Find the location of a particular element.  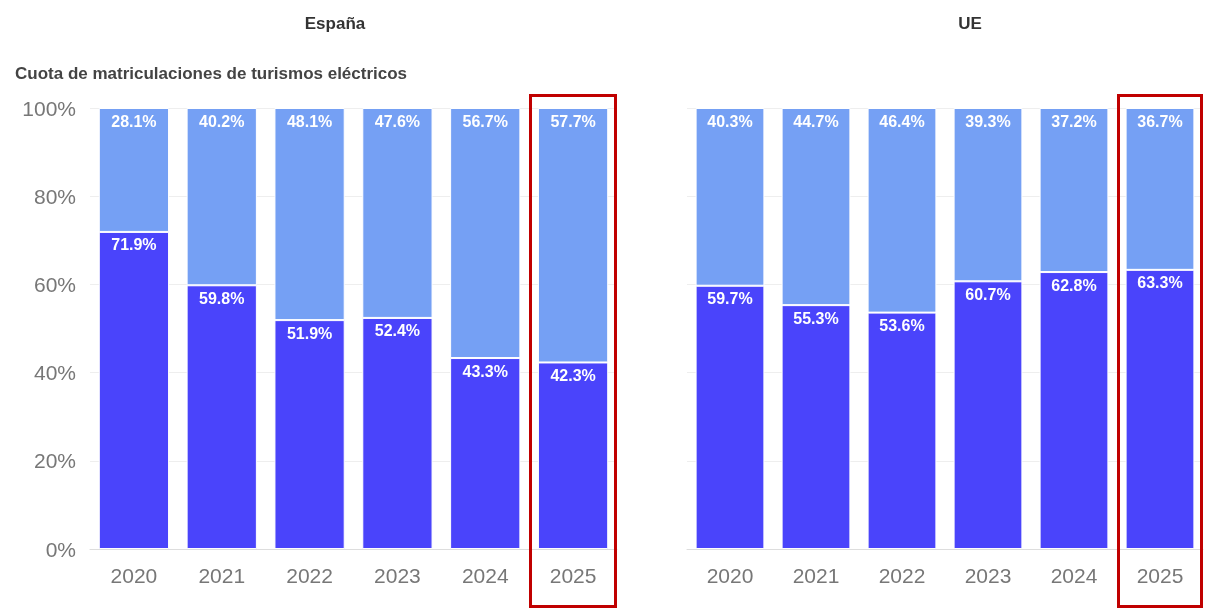

data-label: 44.7% is located at coordinates (816, 121).